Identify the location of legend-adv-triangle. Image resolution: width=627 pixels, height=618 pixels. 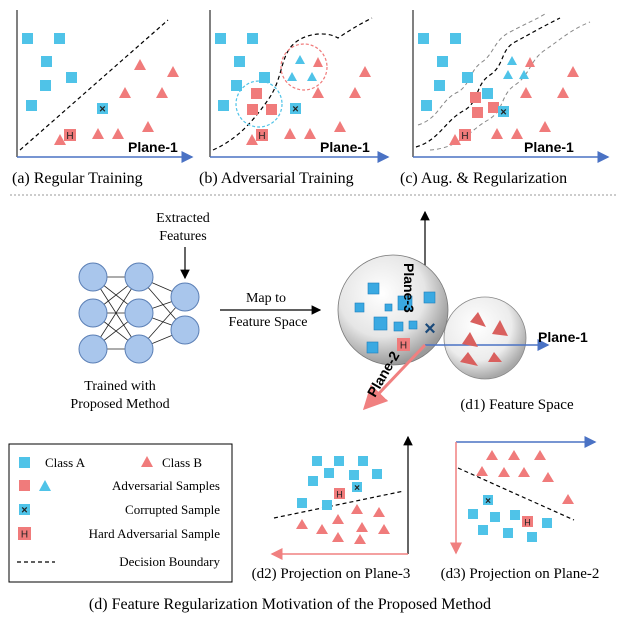
(45, 485).